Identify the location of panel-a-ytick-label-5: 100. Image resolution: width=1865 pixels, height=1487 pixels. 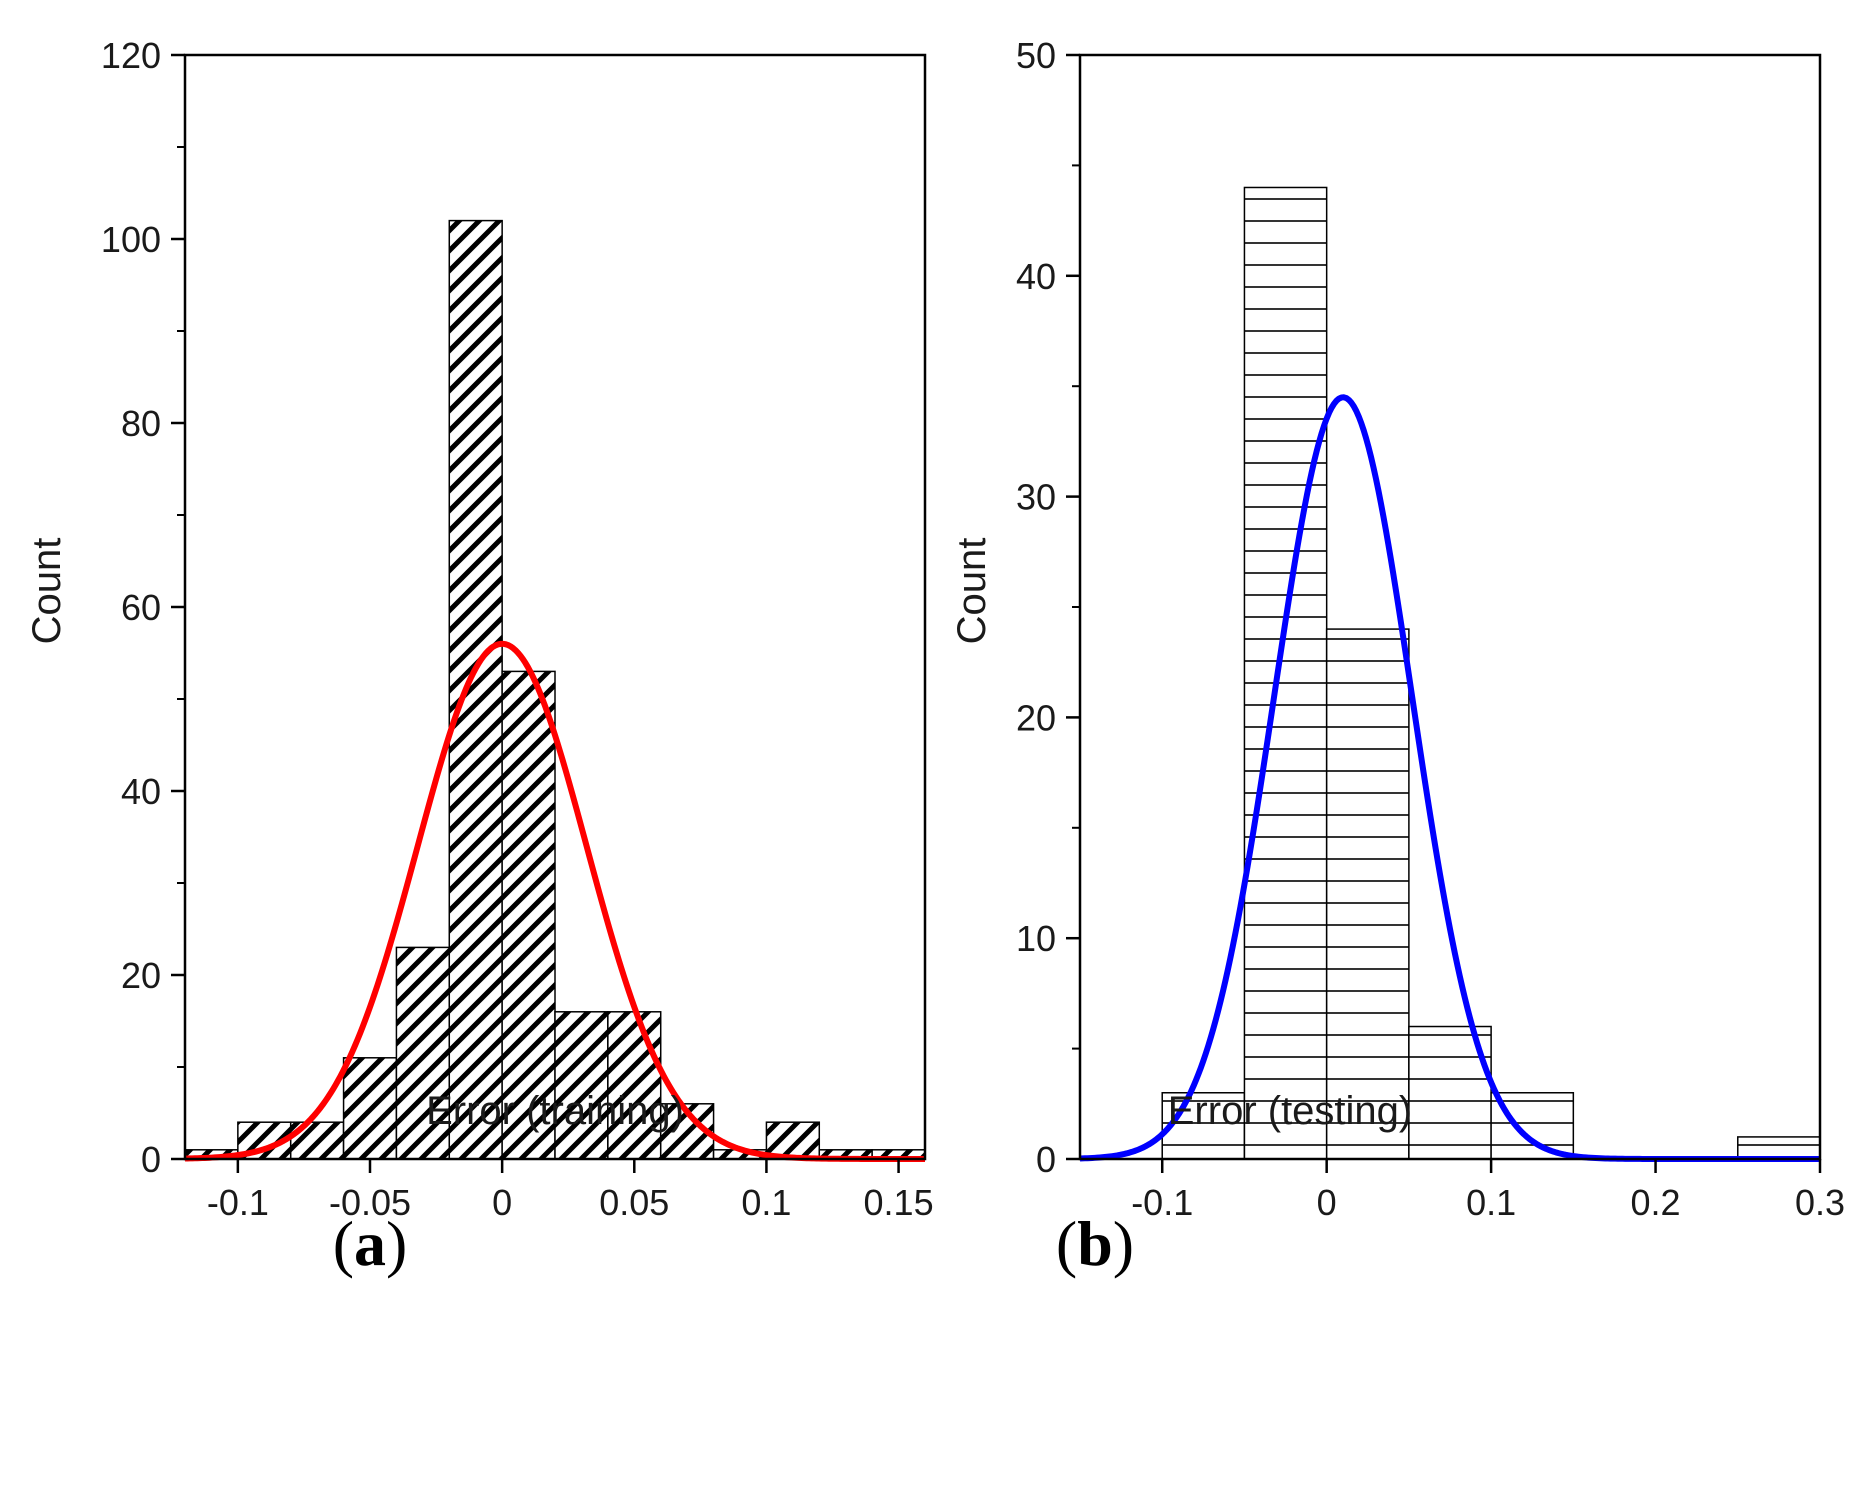
(131, 239).